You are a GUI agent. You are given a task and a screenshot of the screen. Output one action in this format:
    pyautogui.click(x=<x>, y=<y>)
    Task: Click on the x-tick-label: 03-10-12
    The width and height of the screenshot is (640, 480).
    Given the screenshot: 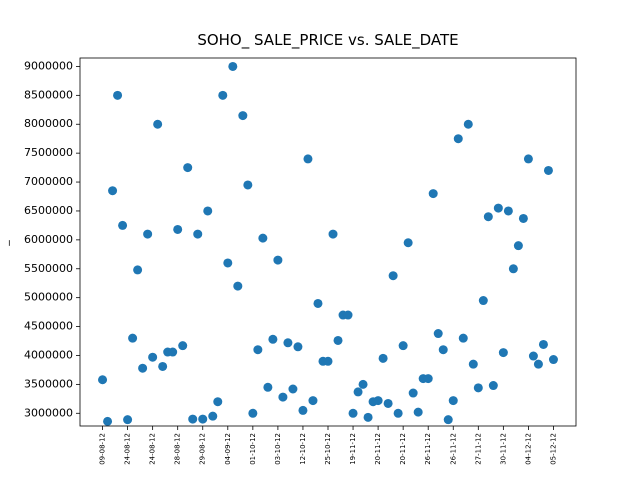 What is the action you would take?
    pyautogui.click(x=278, y=449)
    